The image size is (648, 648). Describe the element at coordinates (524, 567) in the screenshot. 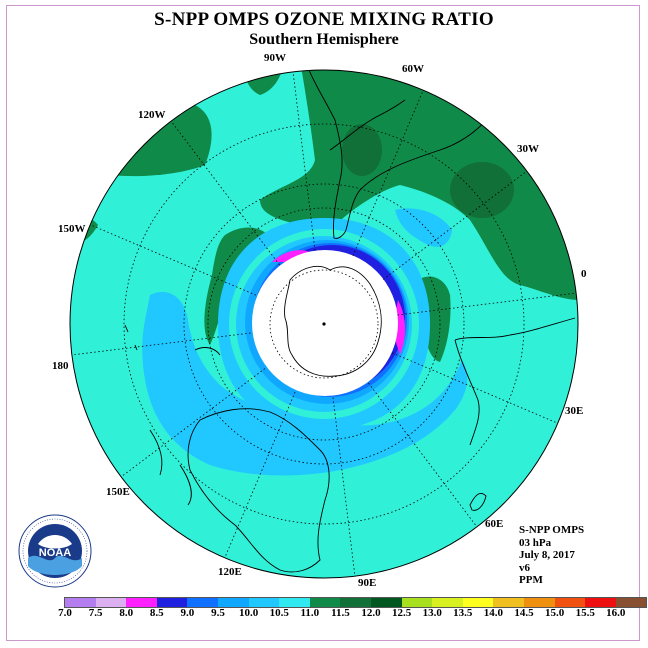

I see `info-version: v6` at that location.